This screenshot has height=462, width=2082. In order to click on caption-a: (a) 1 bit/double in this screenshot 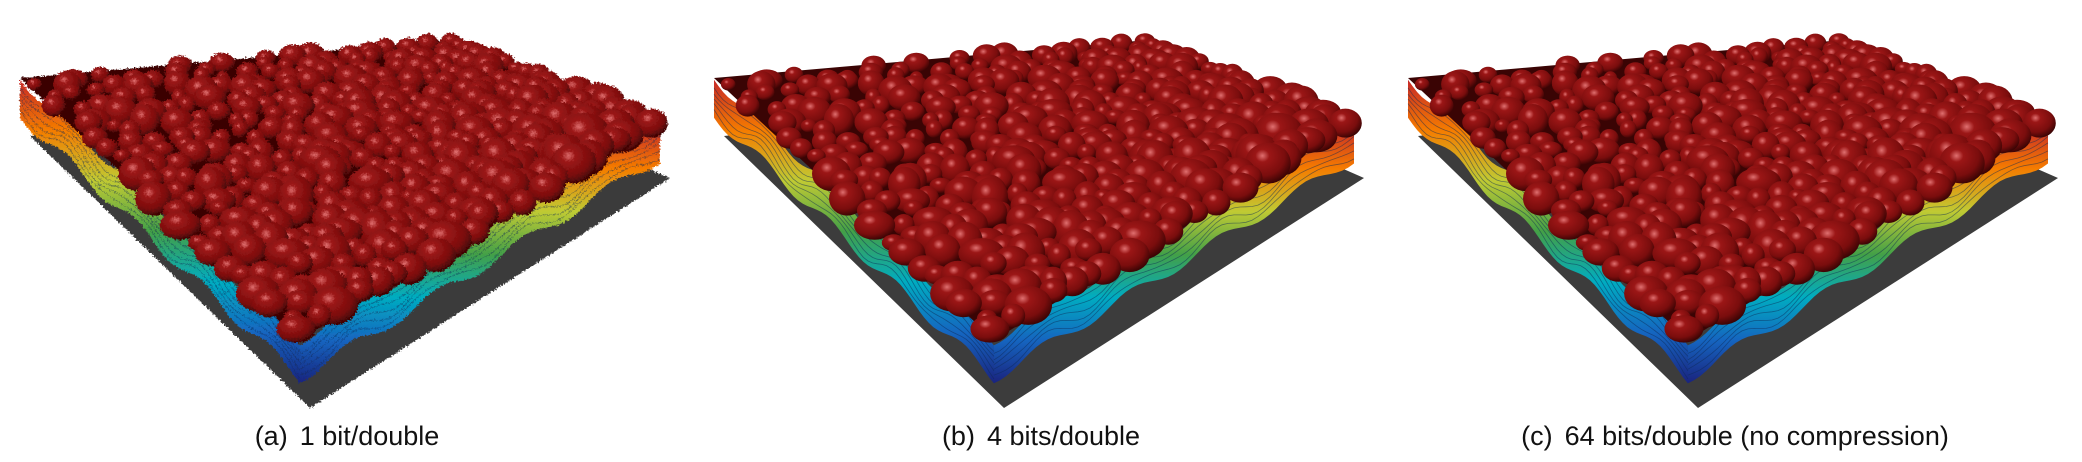, I will do `click(347, 436)`.